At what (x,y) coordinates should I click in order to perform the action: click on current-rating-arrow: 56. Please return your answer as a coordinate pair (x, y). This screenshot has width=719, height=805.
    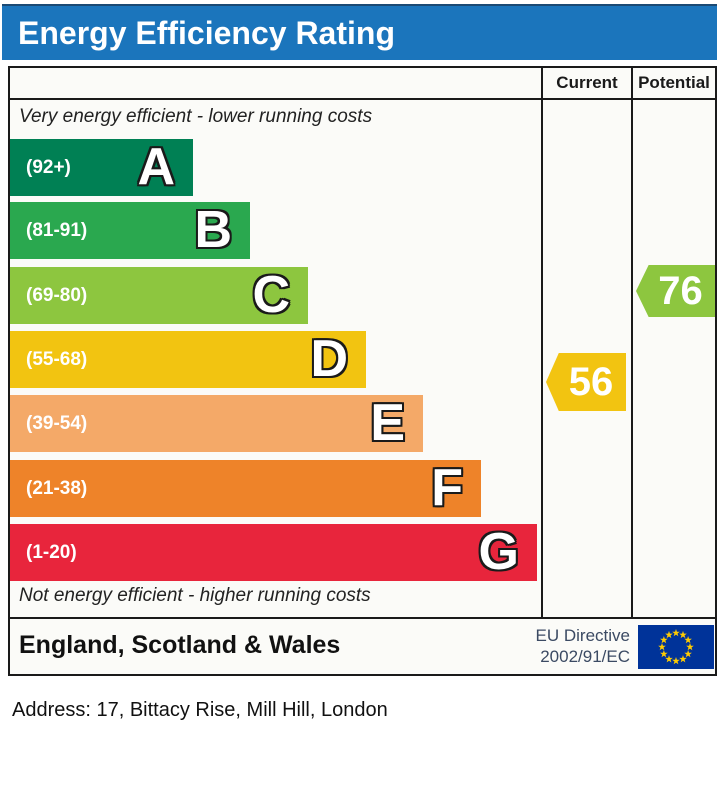
    Looking at the image, I should click on (586, 382).